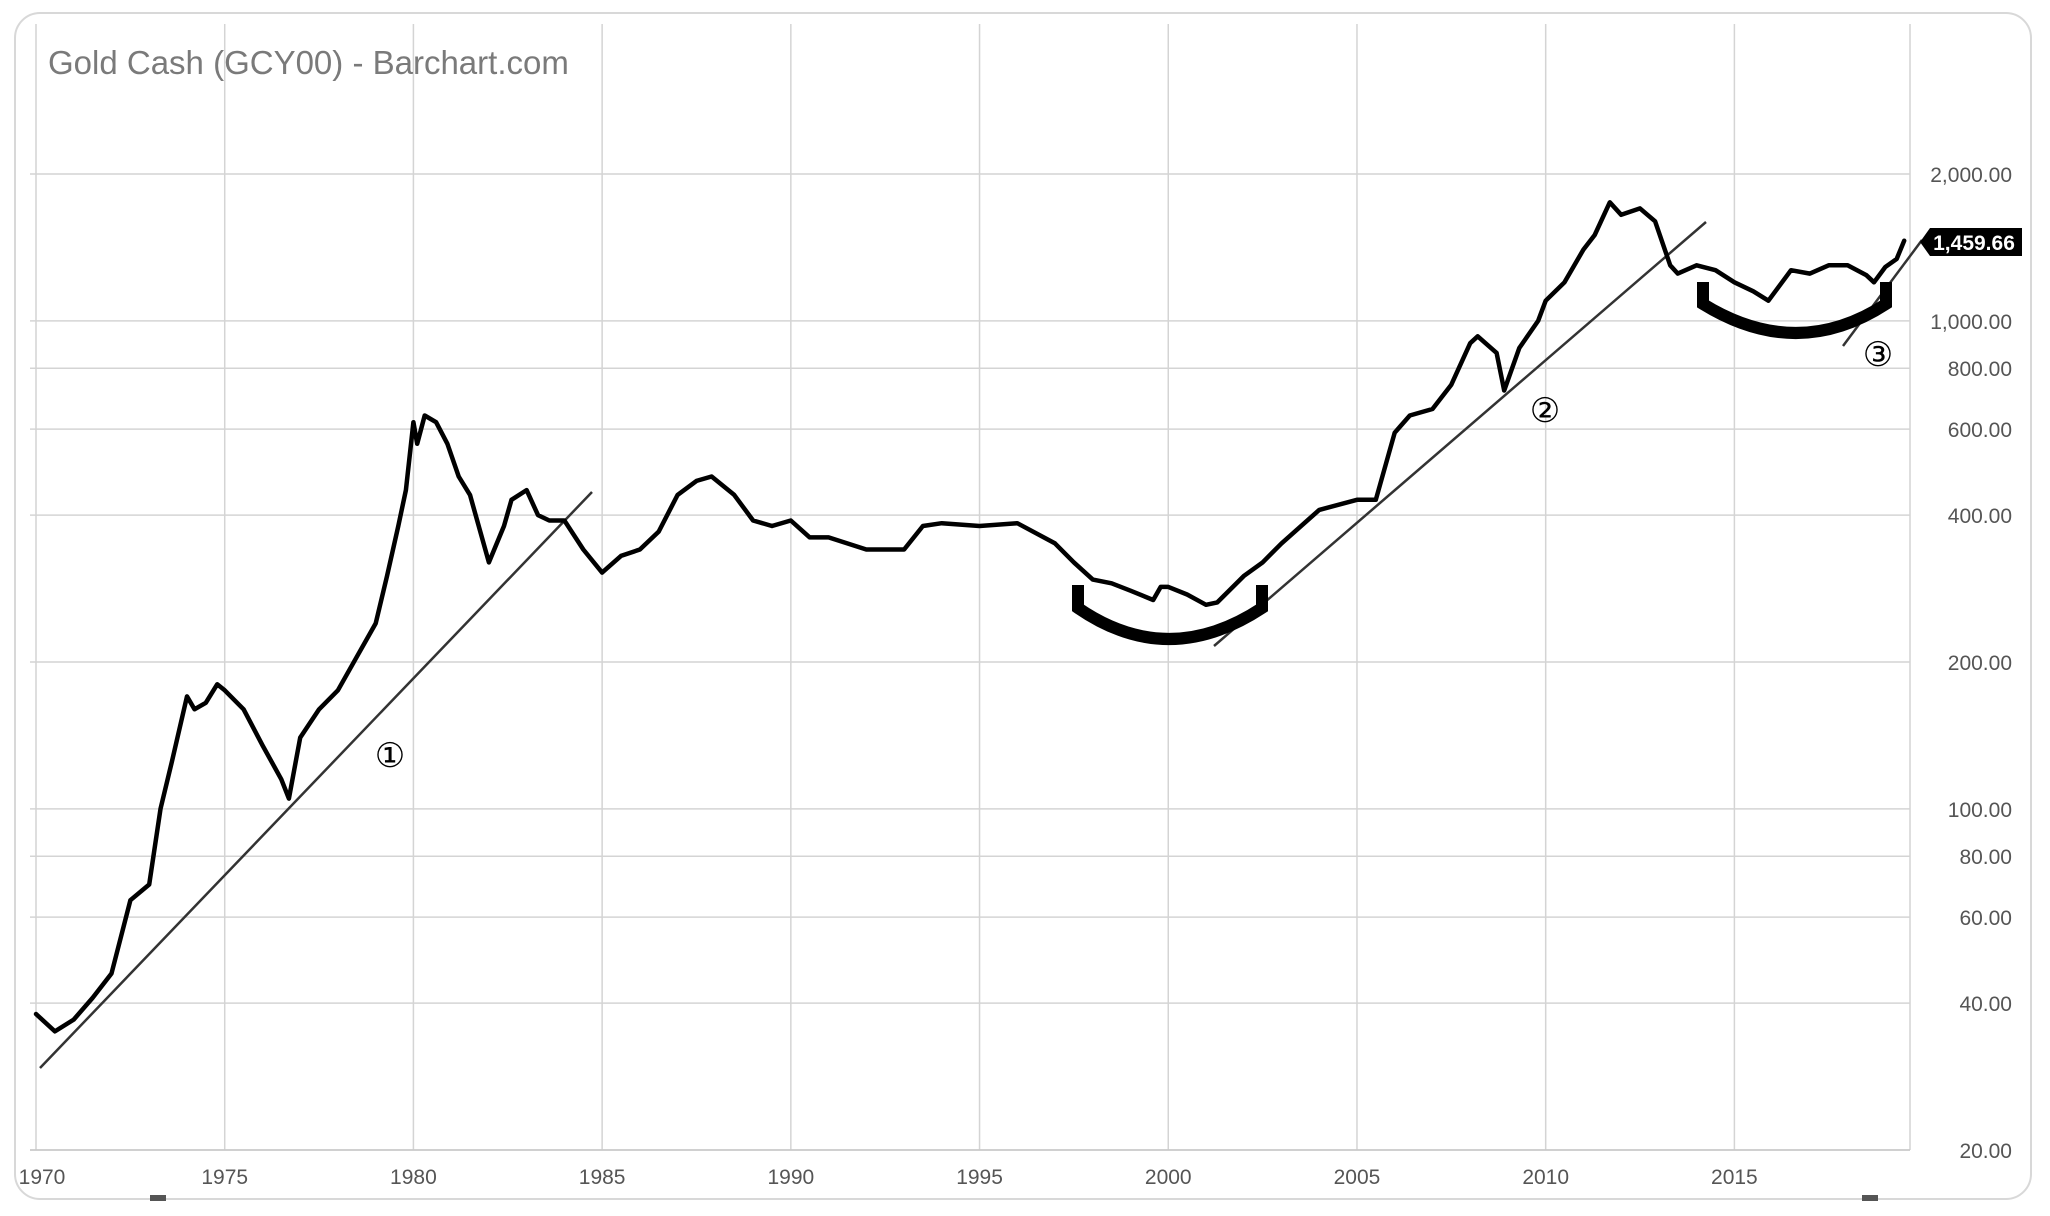  Describe the element at coordinates (1168, 1177) in the screenshot. I see `x-tick-label: 2000` at that location.